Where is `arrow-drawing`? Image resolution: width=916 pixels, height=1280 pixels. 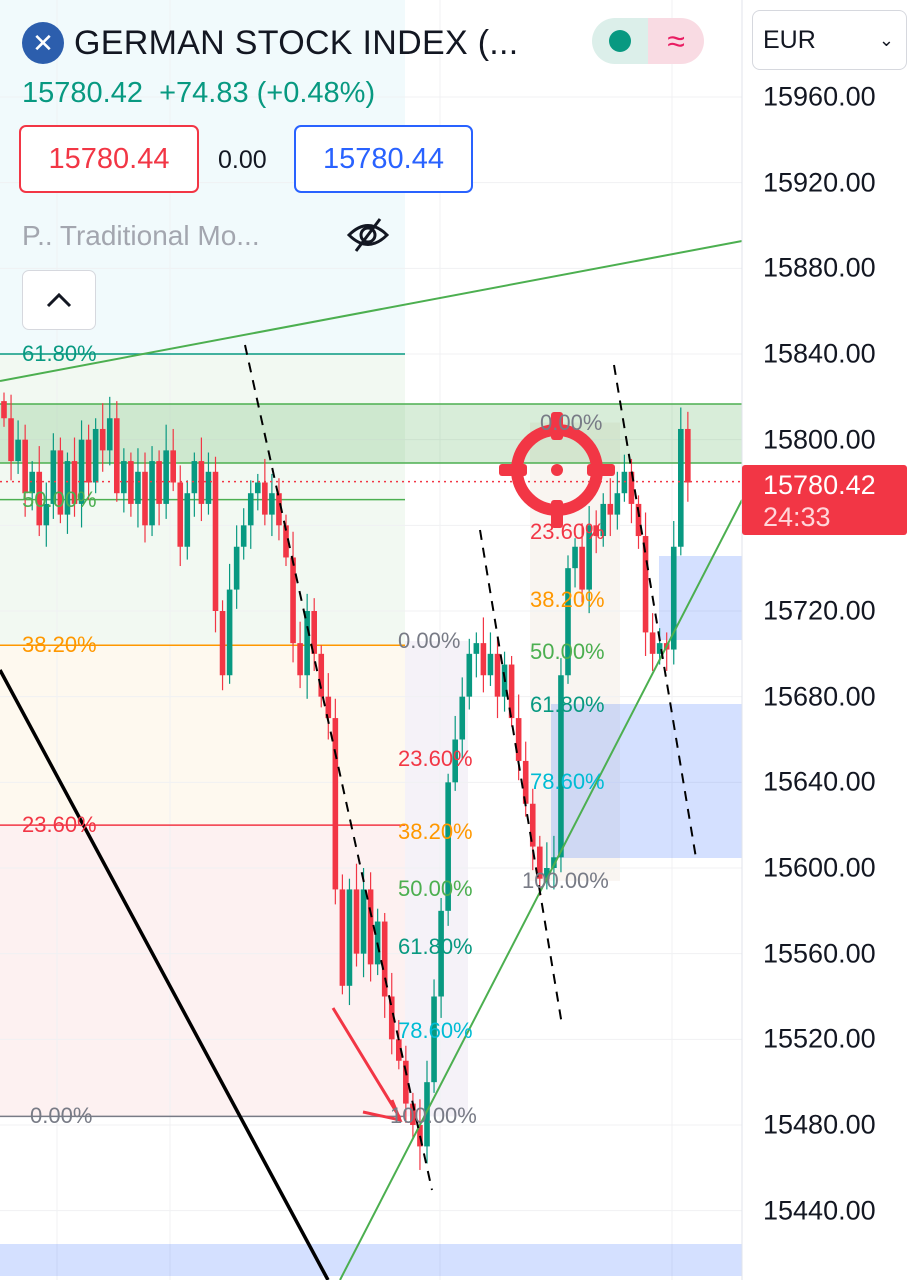
arrow-drawing is located at coordinates (367, 1065).